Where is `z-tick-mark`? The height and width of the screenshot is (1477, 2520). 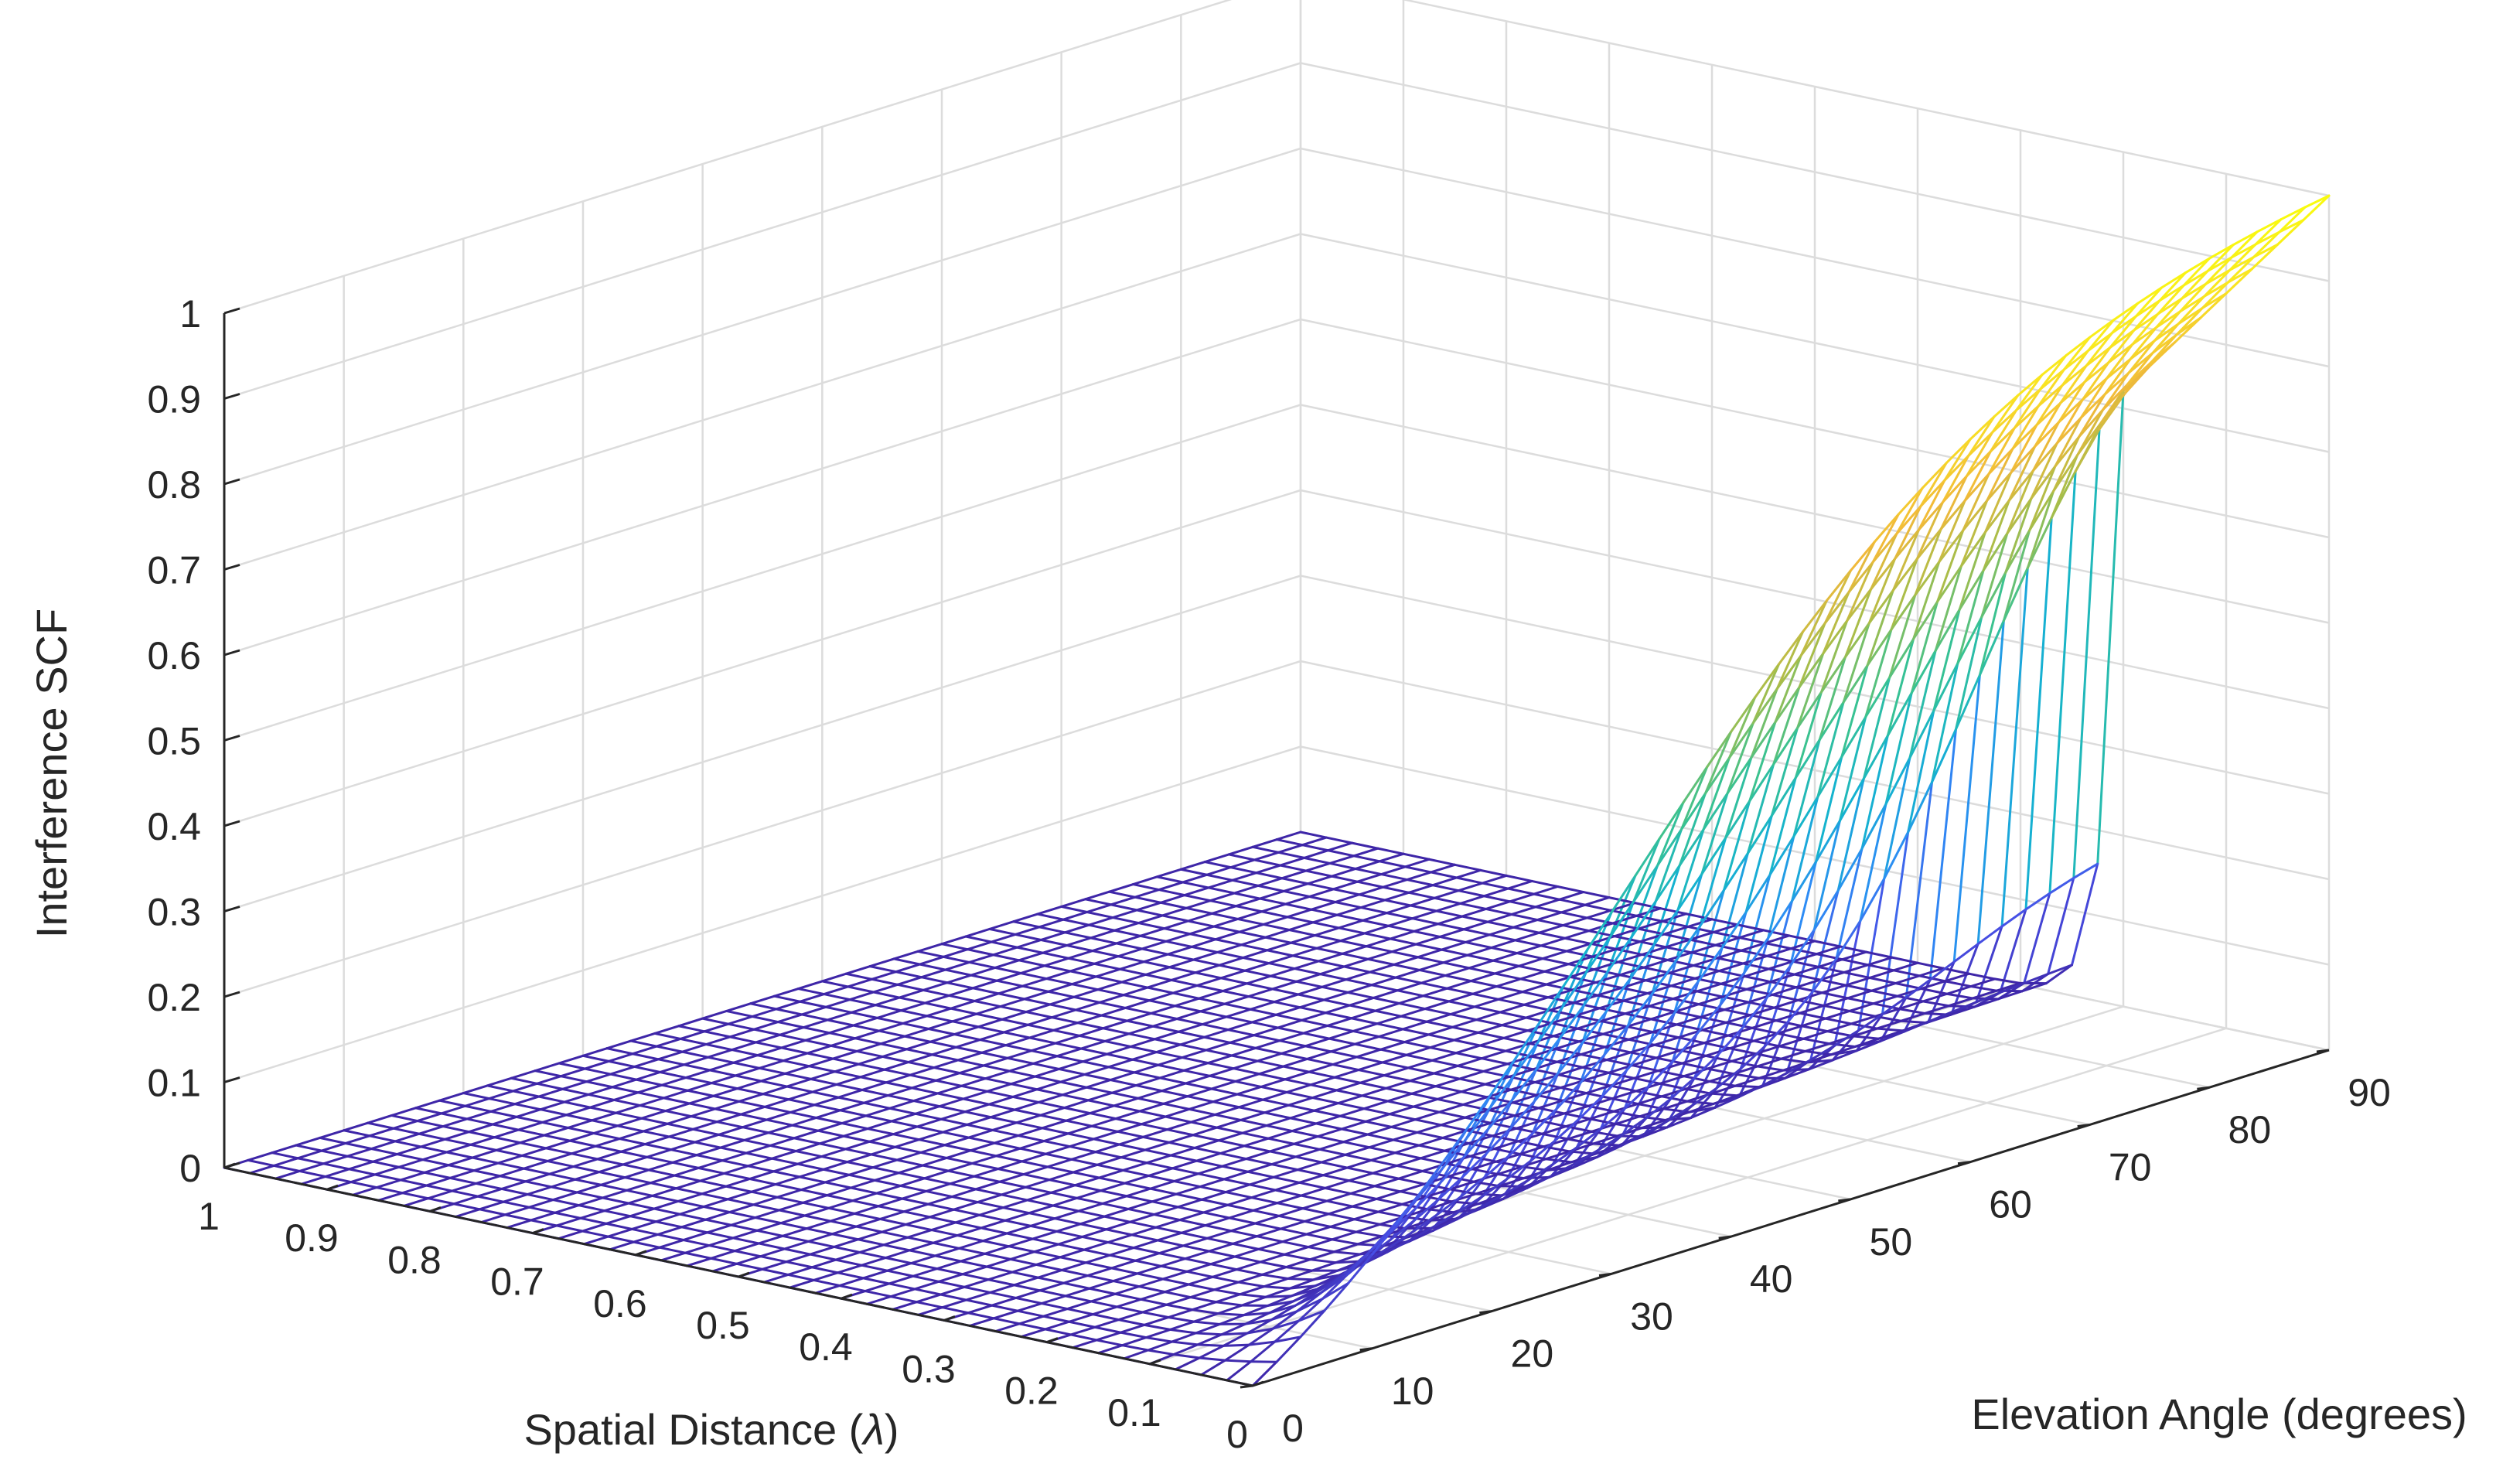
z-tick-mark is located at coordinates (231, 396).